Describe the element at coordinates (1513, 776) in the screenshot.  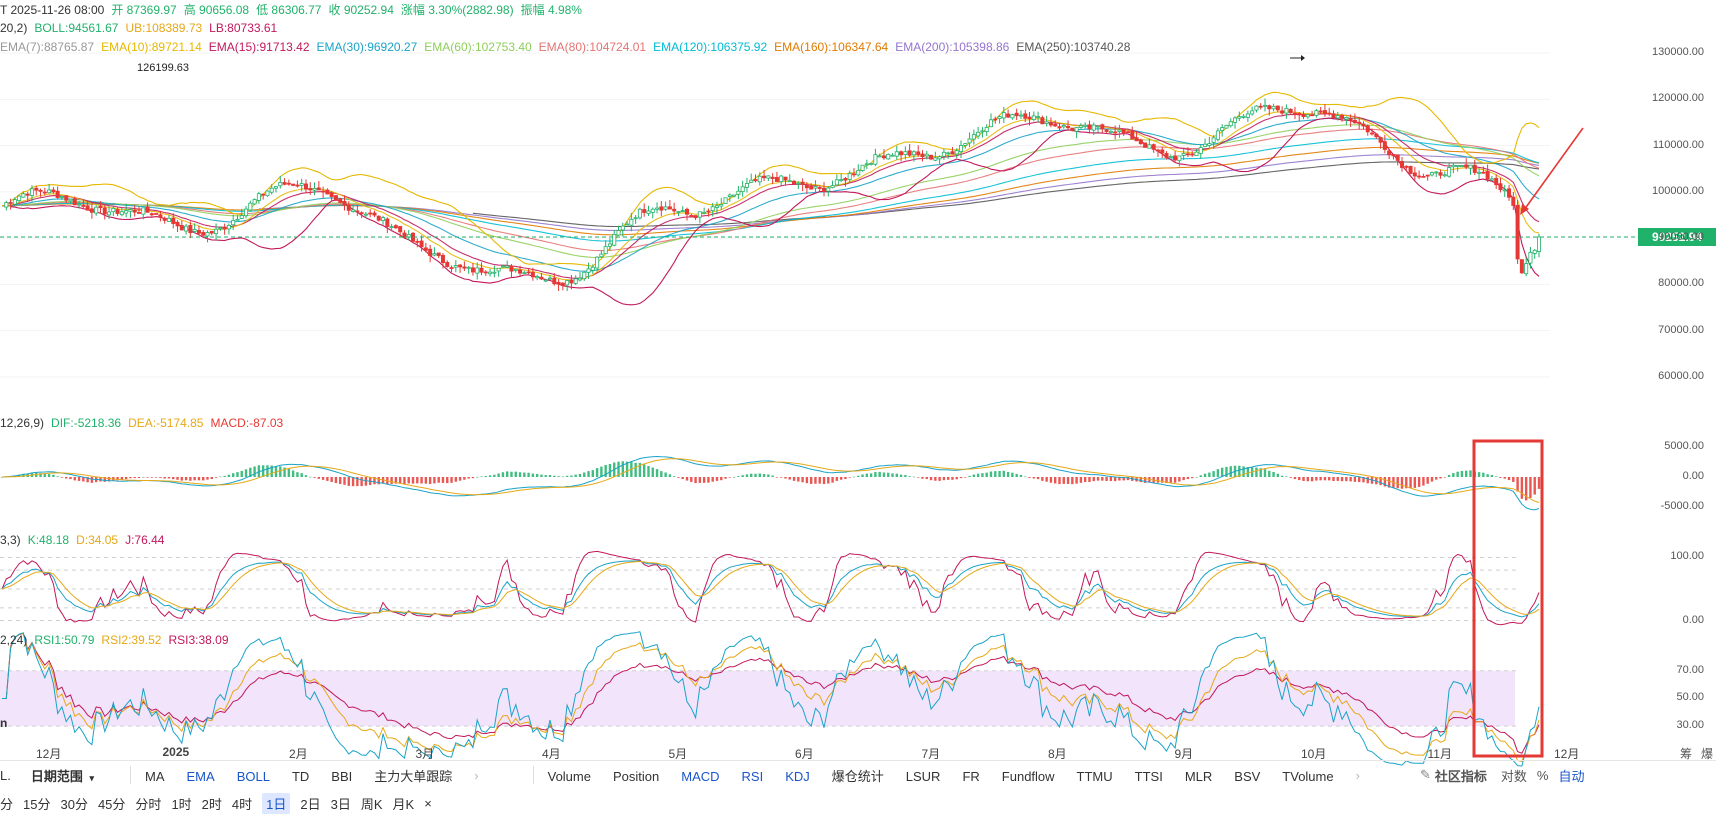
I see `log-scale-toggle: 对数` at that location.